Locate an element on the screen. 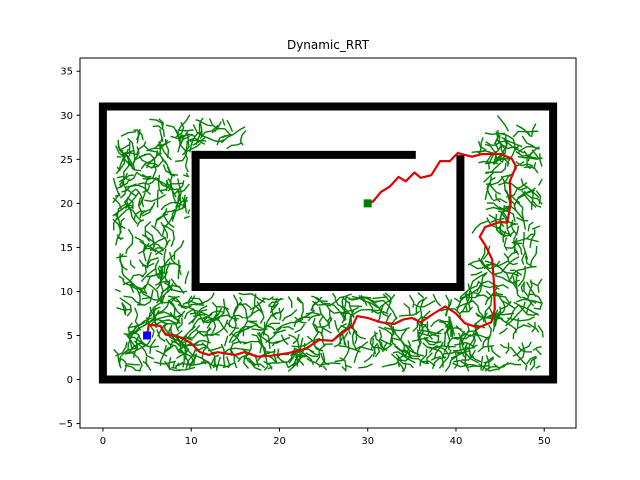 The image size is (640, 480). goal-marker is located at coordinates (367, 203).